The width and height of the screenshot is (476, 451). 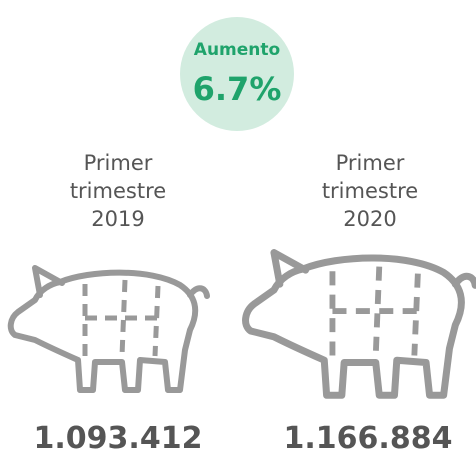 I want to click on badge-value: 6.7%, so click(x=237, y=89).